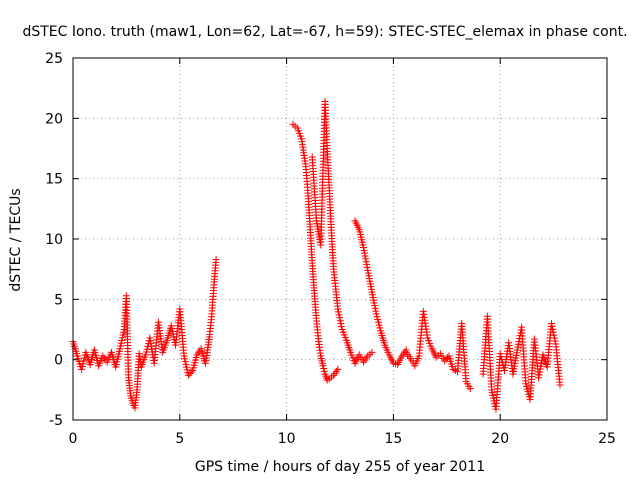 Image resolution: width=640 pixels, height=480 pixels. What do you see at coordinates (179, 439) in the screenshot?
I see `x-tick-label: 5` at bounding box center [179, 439].